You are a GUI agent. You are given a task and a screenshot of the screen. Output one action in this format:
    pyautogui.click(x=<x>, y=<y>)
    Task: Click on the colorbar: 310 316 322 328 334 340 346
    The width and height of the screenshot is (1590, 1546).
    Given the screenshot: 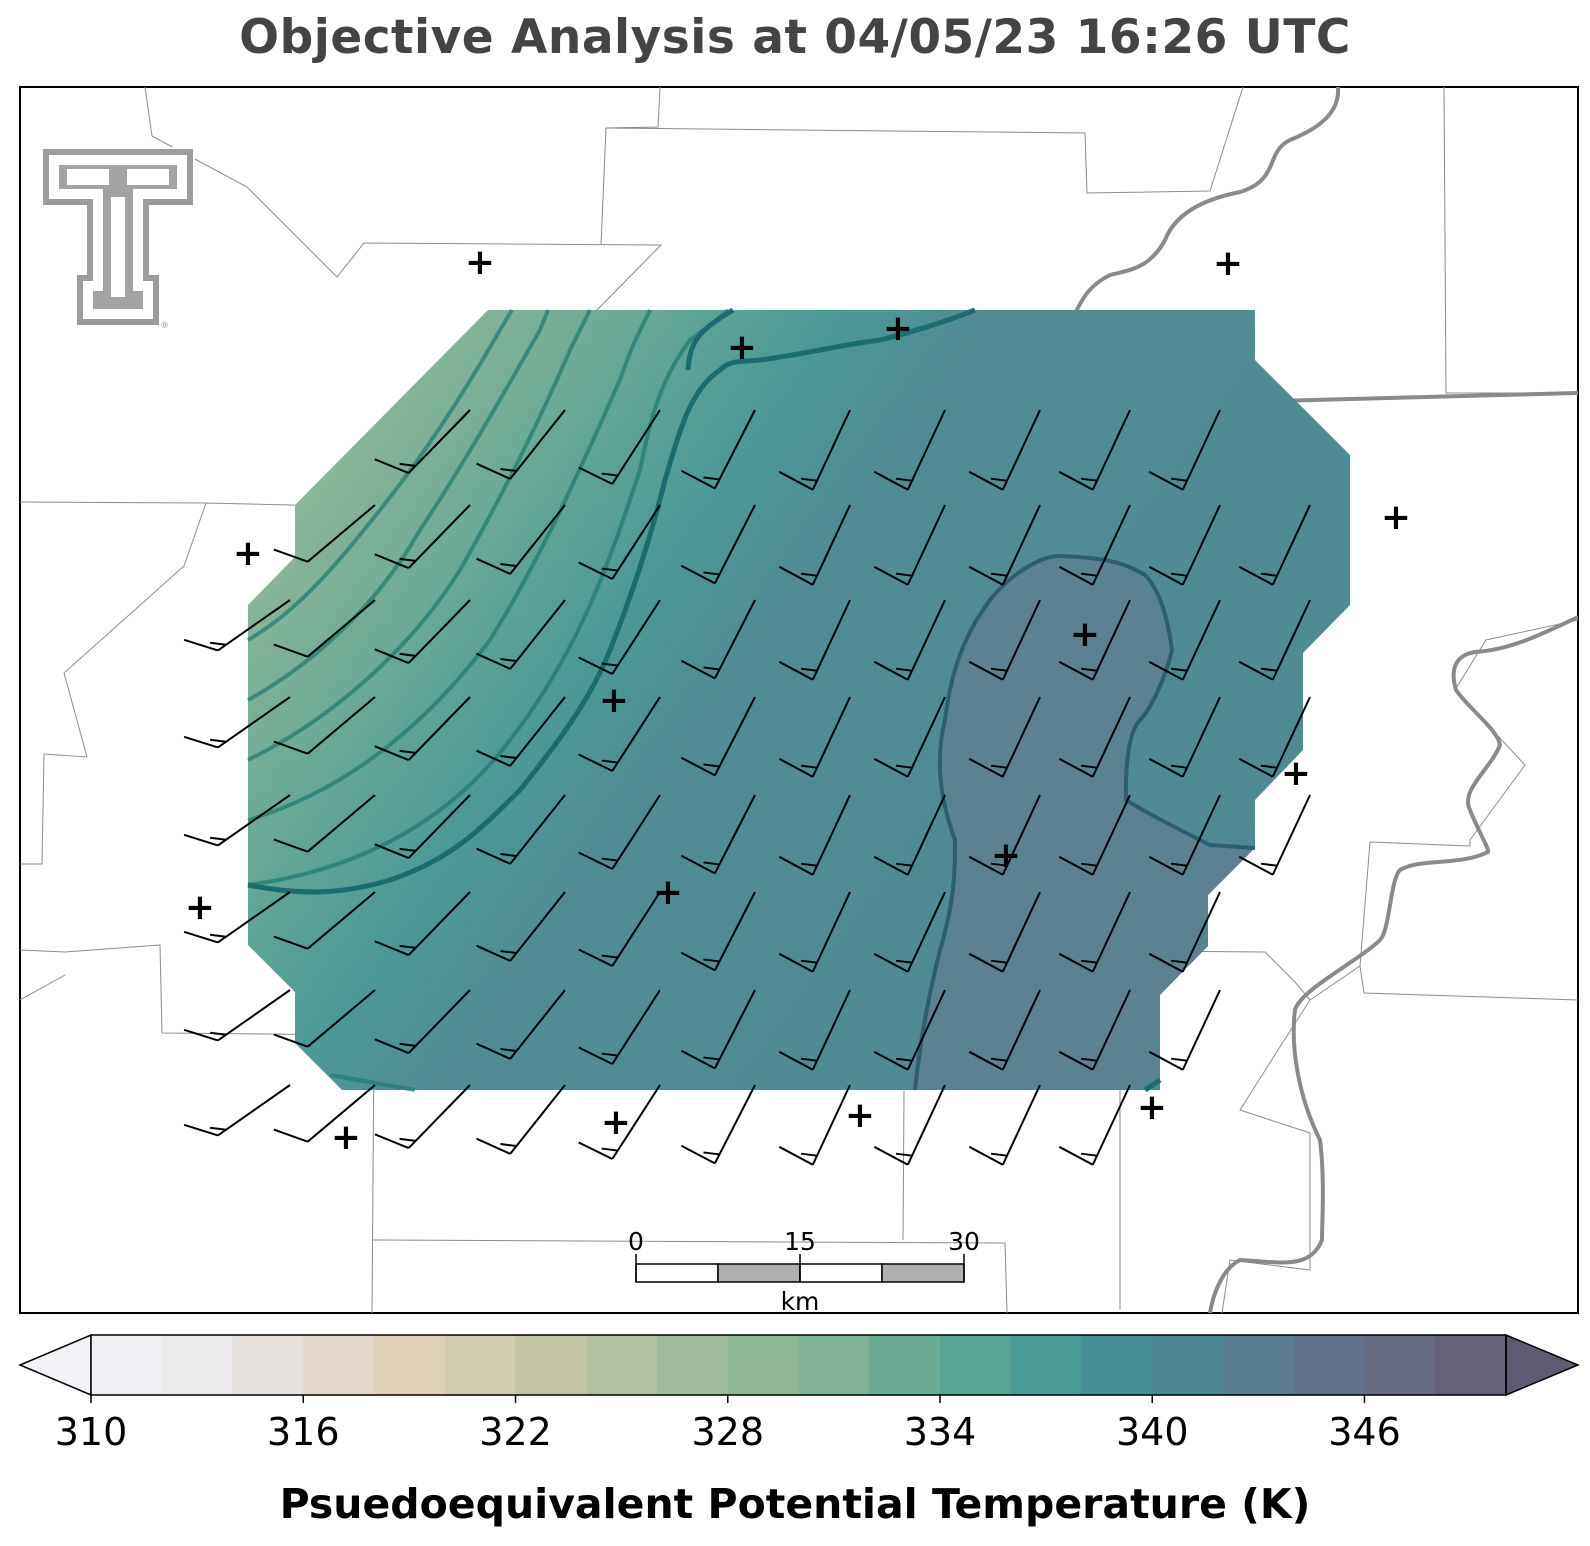 What is the action you would take?
    pyautogui.click(x=799, y=1393)
    